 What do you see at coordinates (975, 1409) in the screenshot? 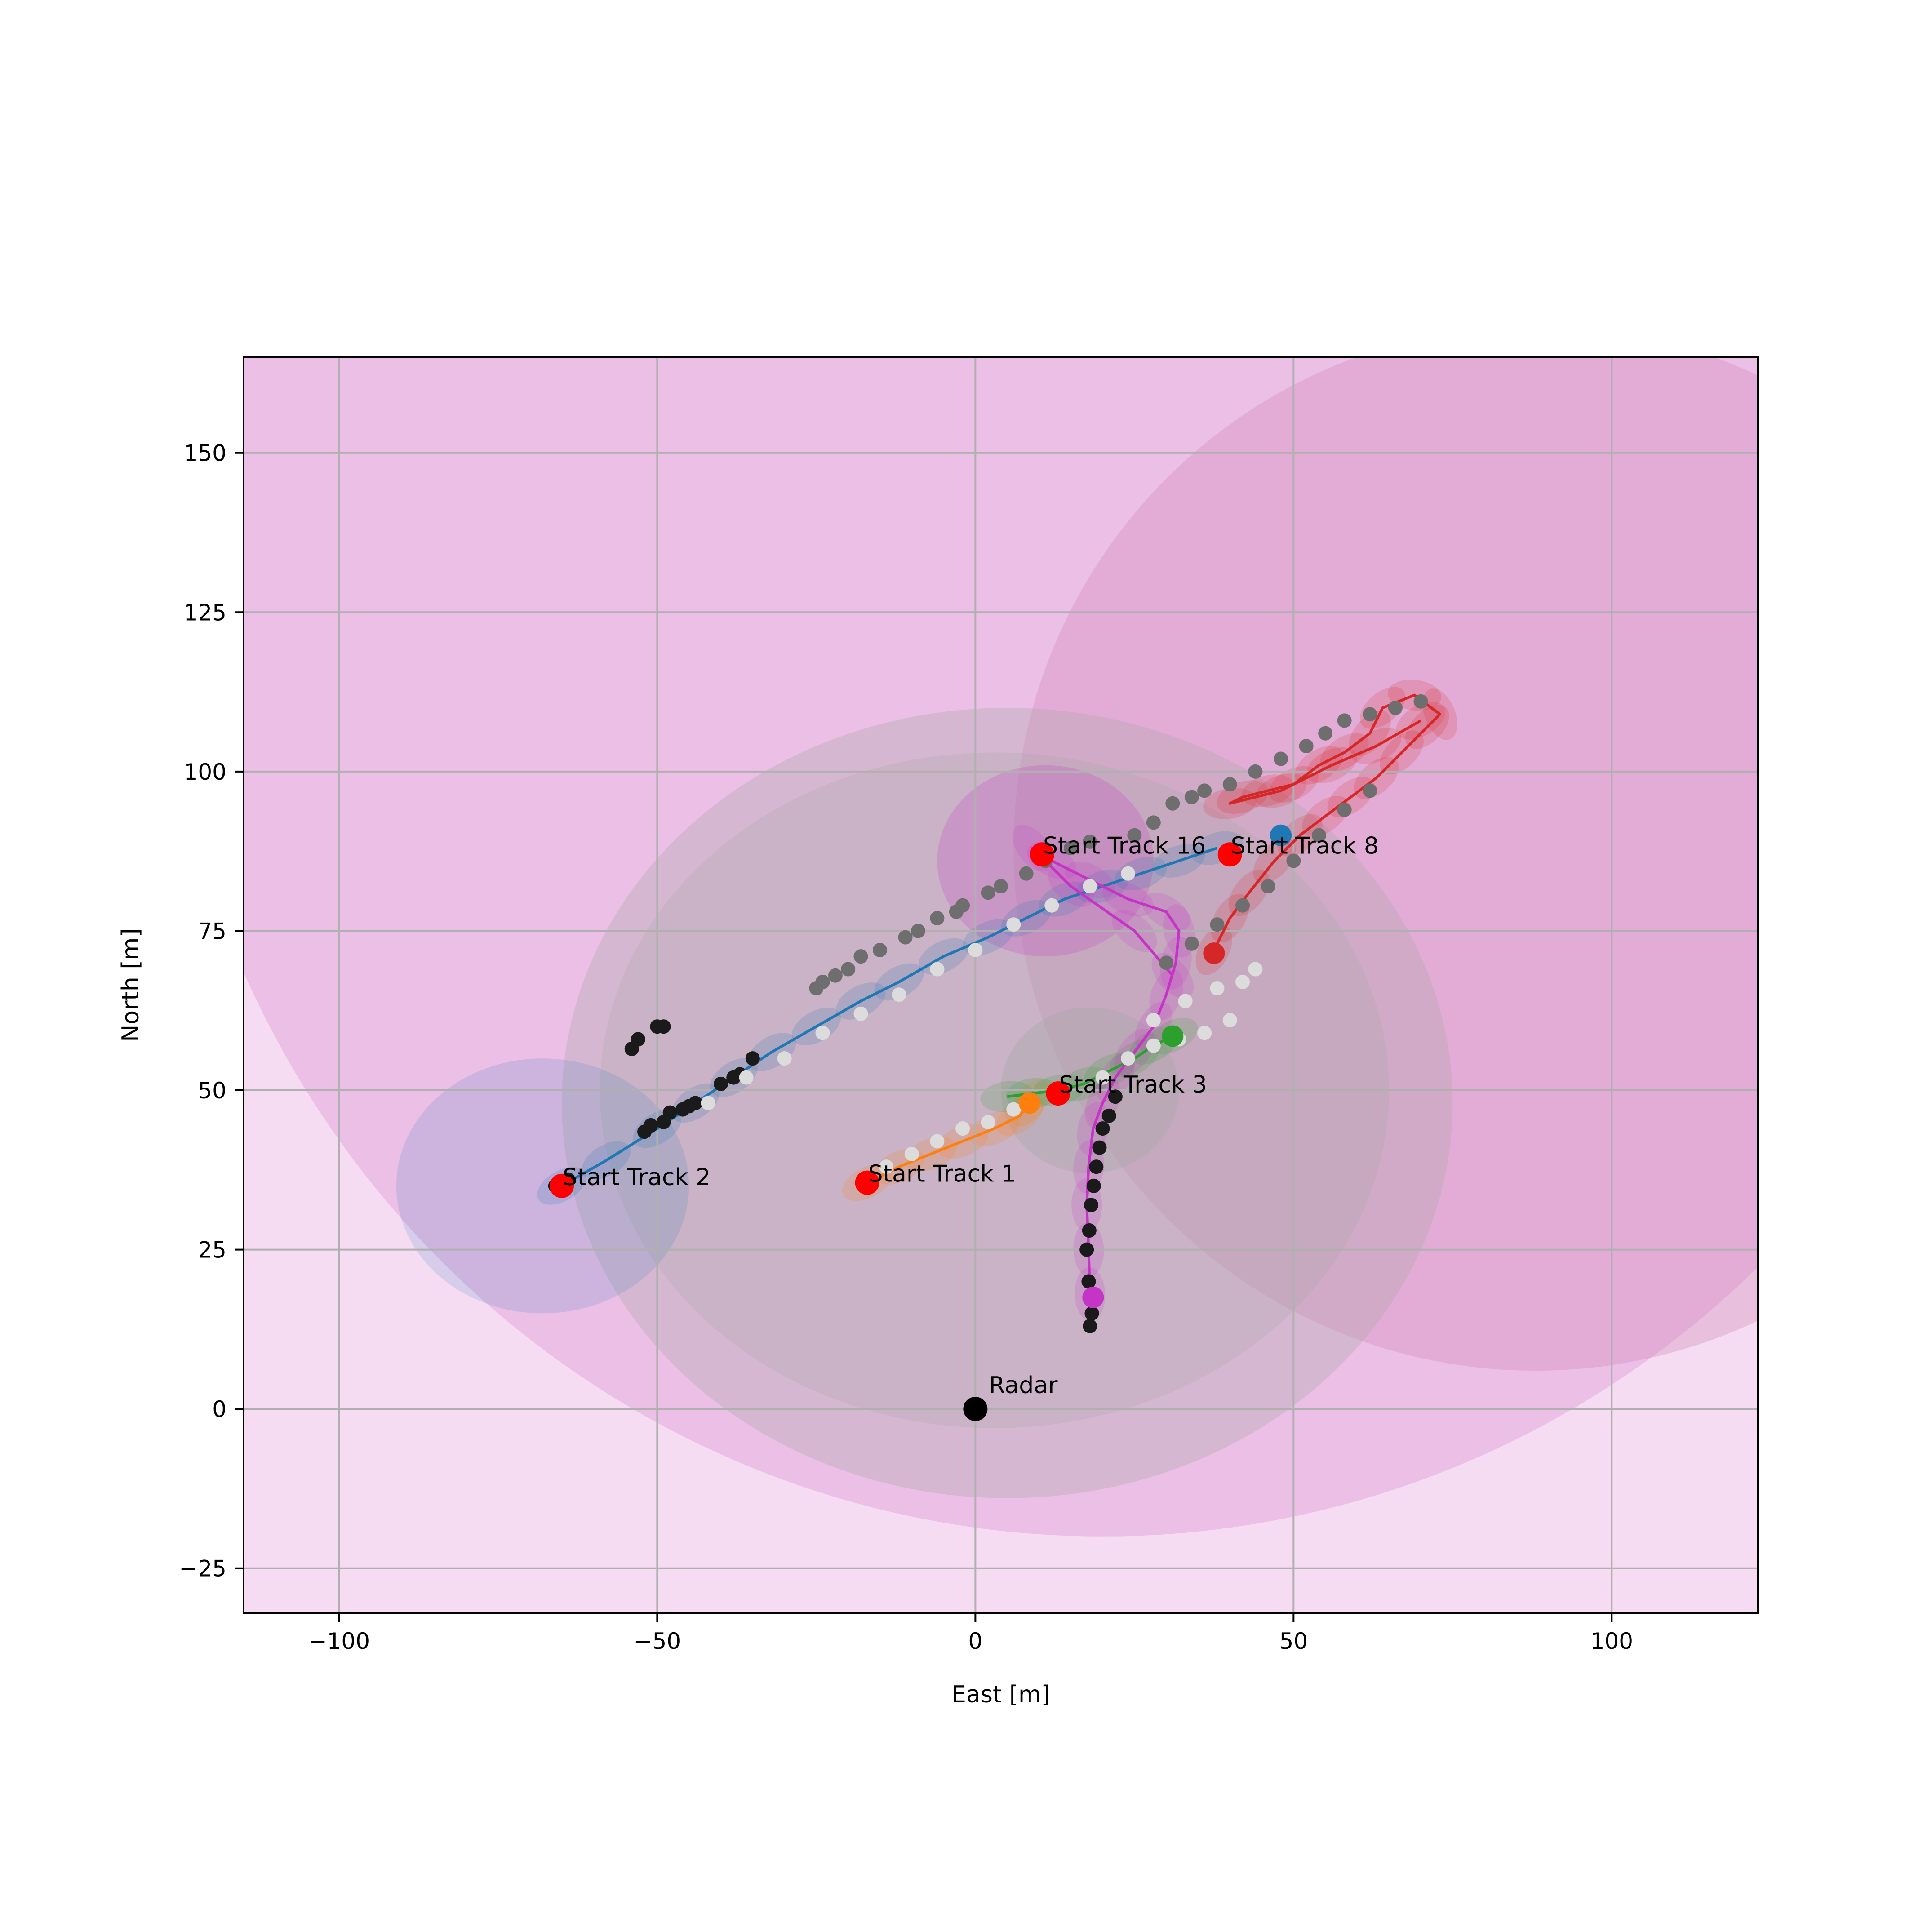
I see `radar-marker` at bounding box center [975, 1409].